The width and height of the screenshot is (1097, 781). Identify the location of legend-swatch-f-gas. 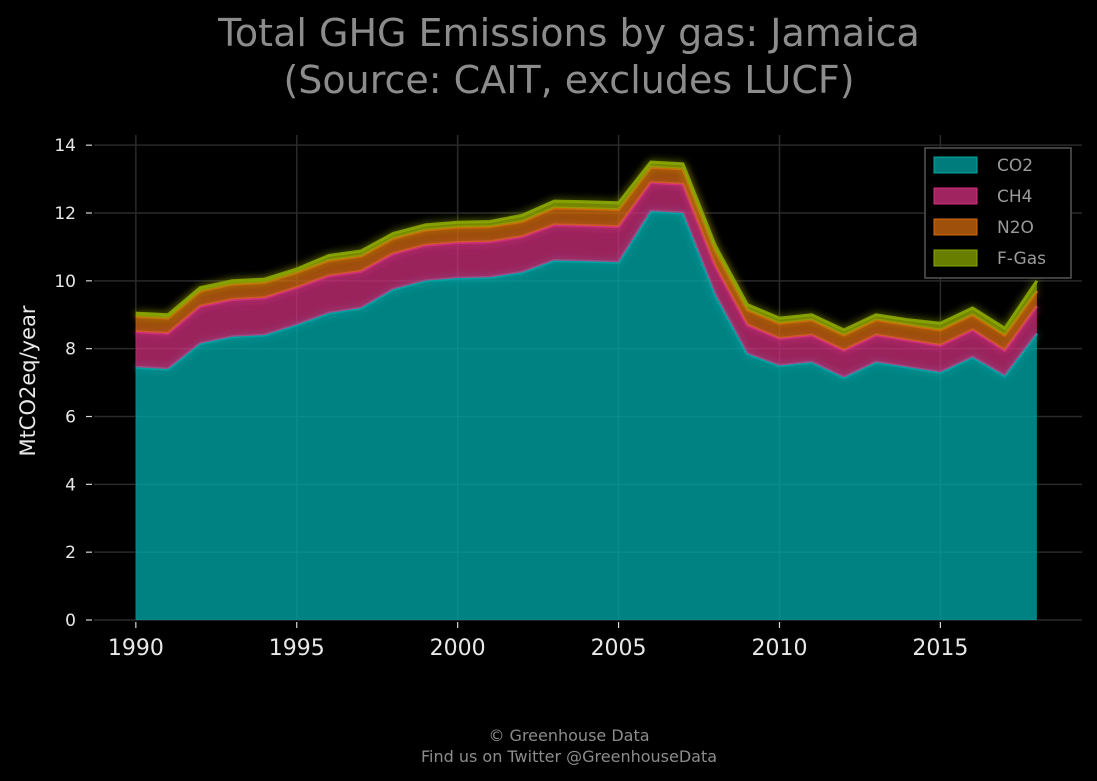
(955, 258).